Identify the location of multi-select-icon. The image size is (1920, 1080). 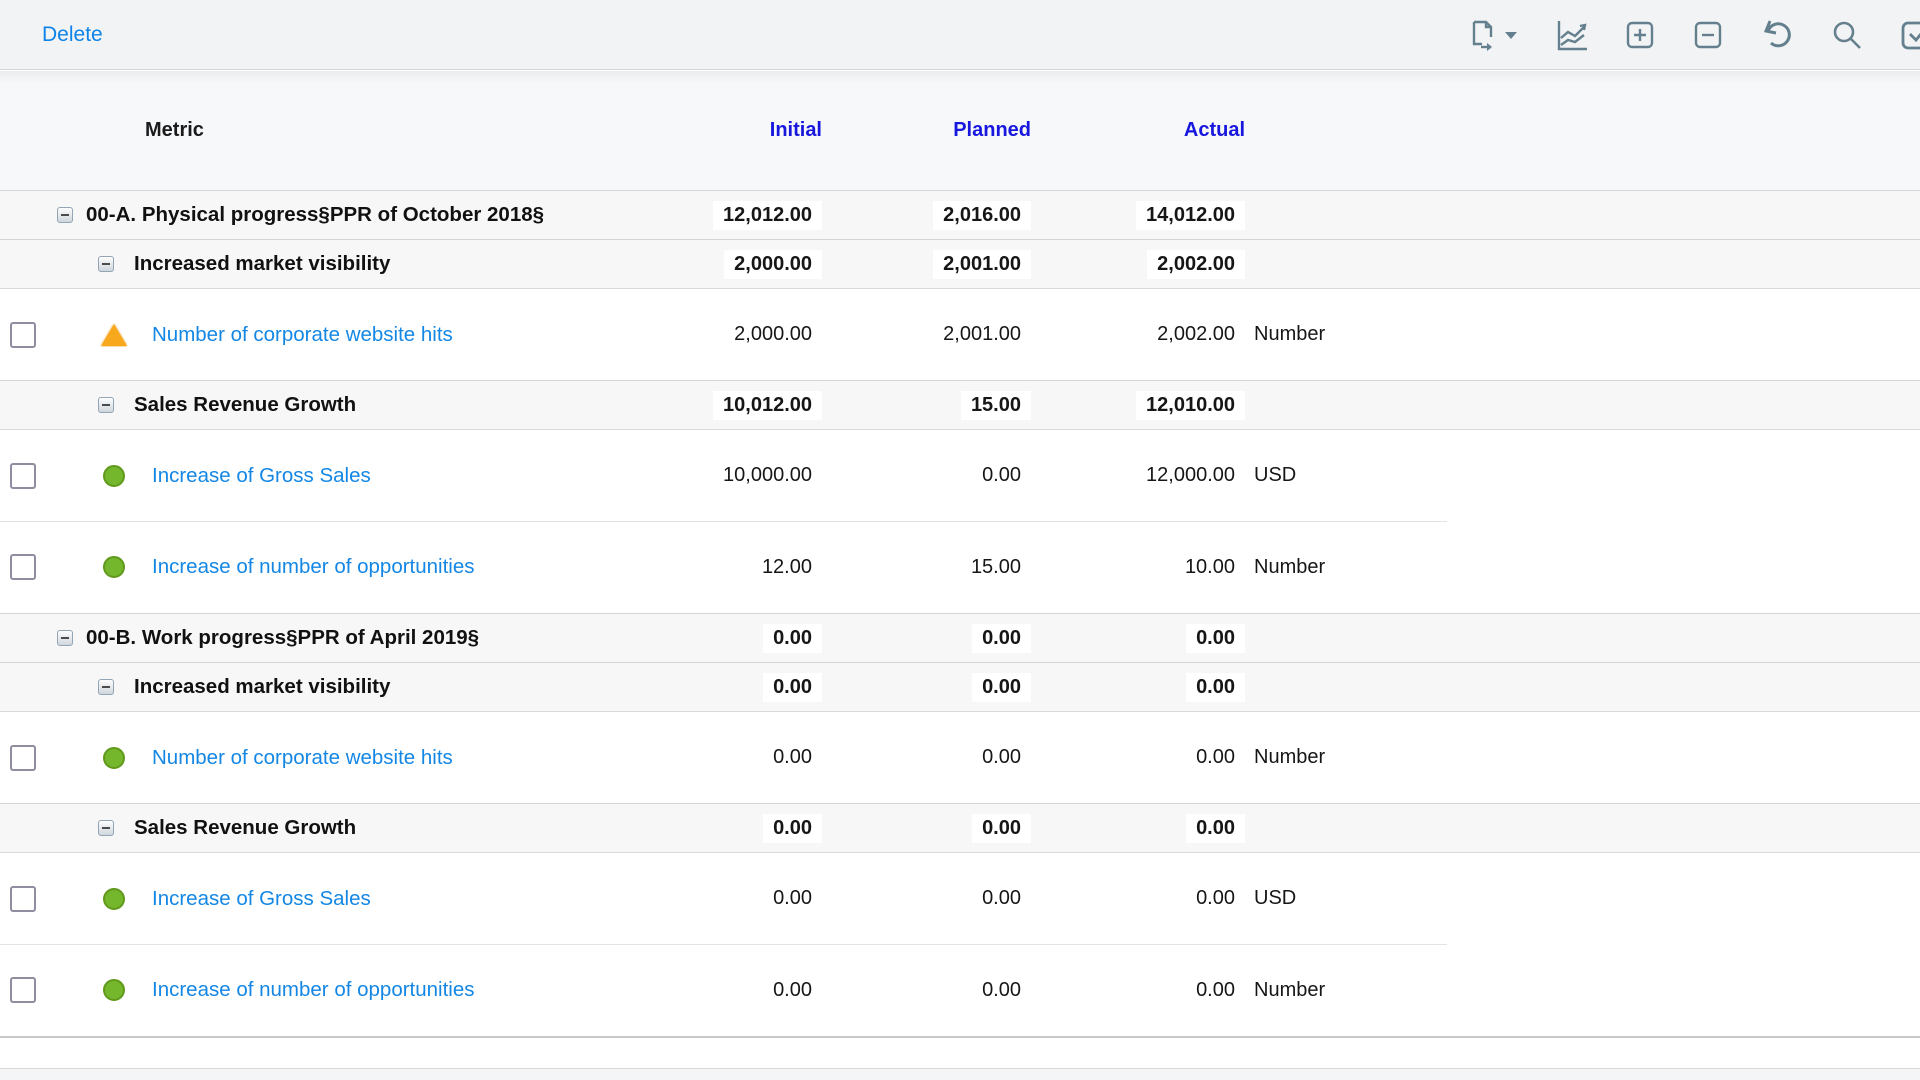
(1910, 35).